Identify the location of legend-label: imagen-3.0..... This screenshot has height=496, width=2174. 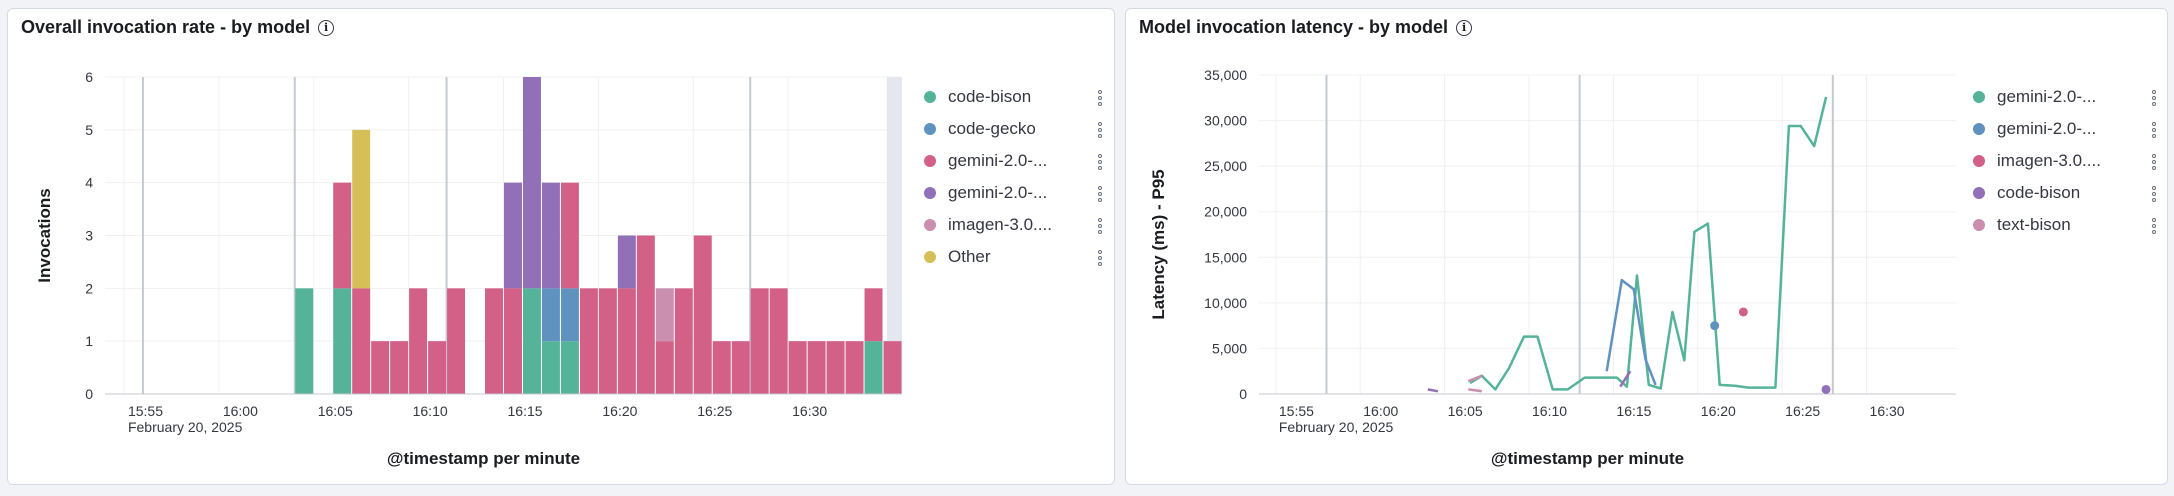
(2049, 160).